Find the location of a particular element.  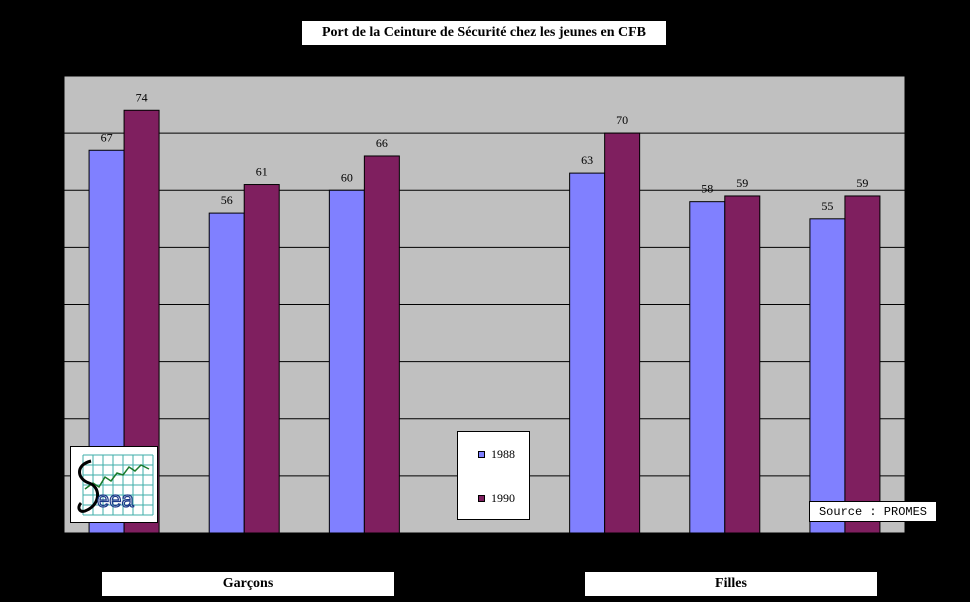

legend-item-1988: 1988 is located at coordinates (496, 454).